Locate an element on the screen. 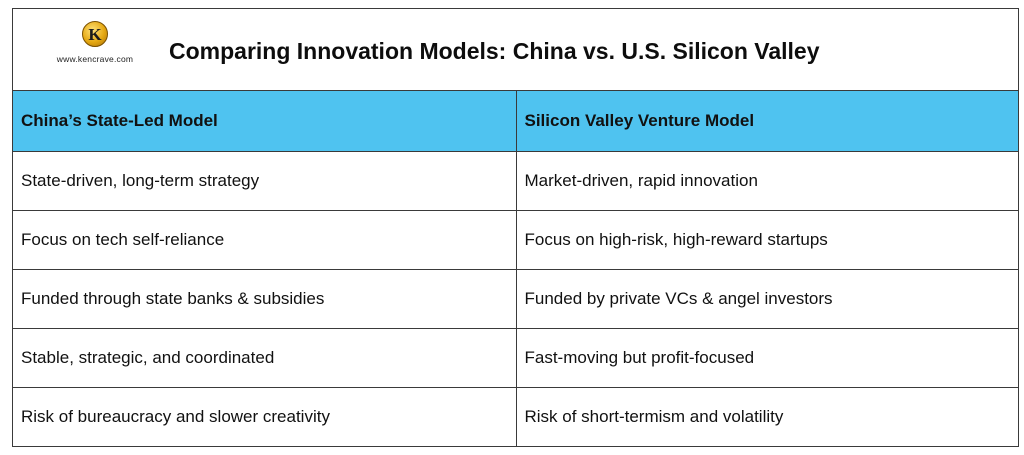 The height and width of the screenshot is (455, 1024). table-cell-silicon-valley: Risk of short-termism and volatility is located at coordinates (766, 416).